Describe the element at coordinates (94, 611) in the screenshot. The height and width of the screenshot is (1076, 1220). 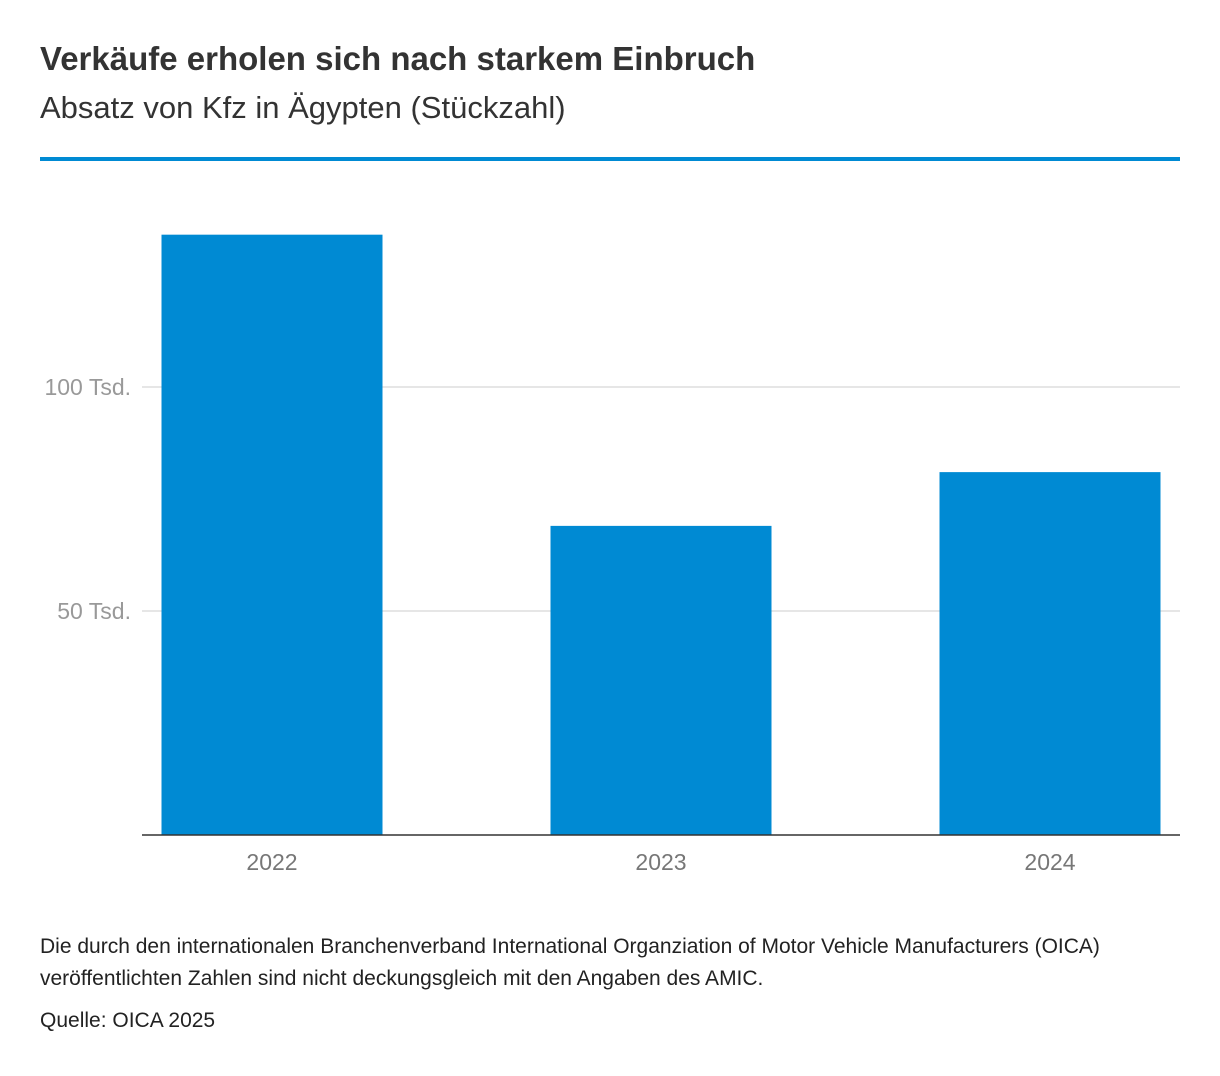
I see `y-tick-label: 50 Tsd.` at that location.